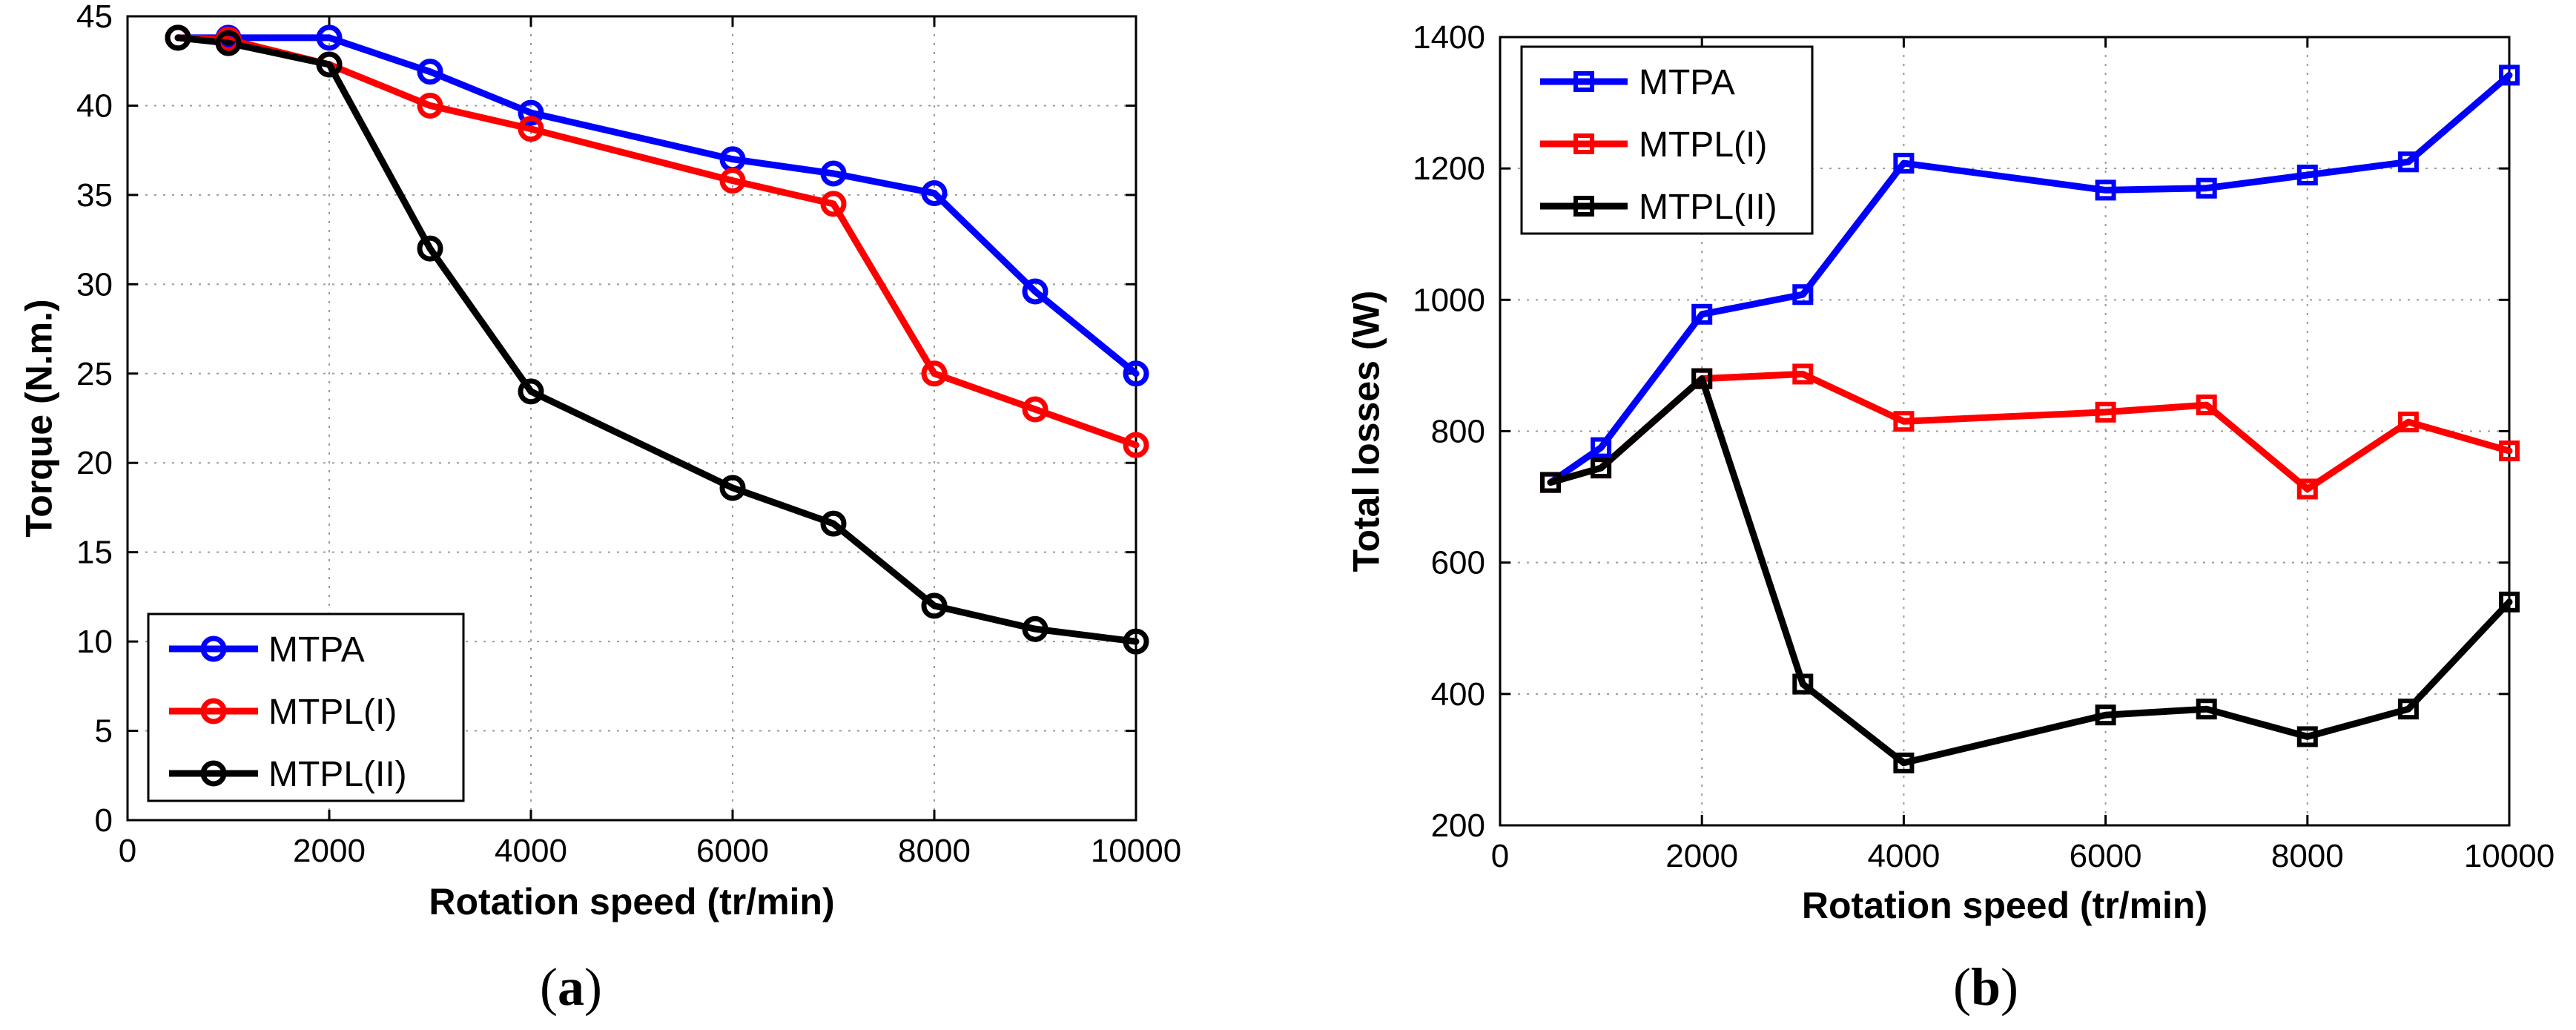  Describe the element at coordinates (631, 901) in the screenshot. I see `panel-a-x-axis-label: Rotation speed (tr/min)` at that location.